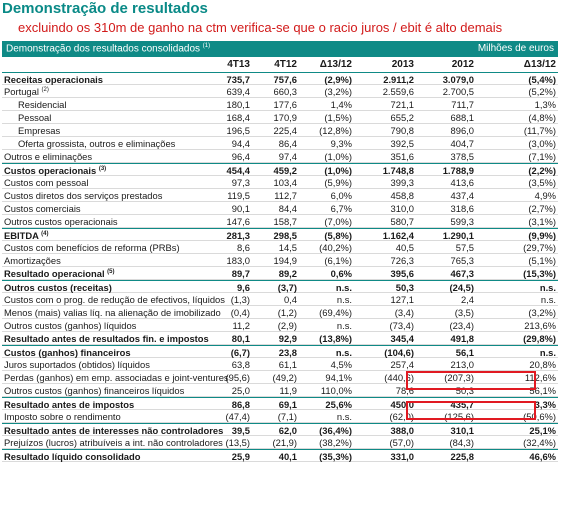  What do you see at coordinates (39, 130) in the screenshot?
I see `row-label-text: Empresas` at bounding box center [39, 130].